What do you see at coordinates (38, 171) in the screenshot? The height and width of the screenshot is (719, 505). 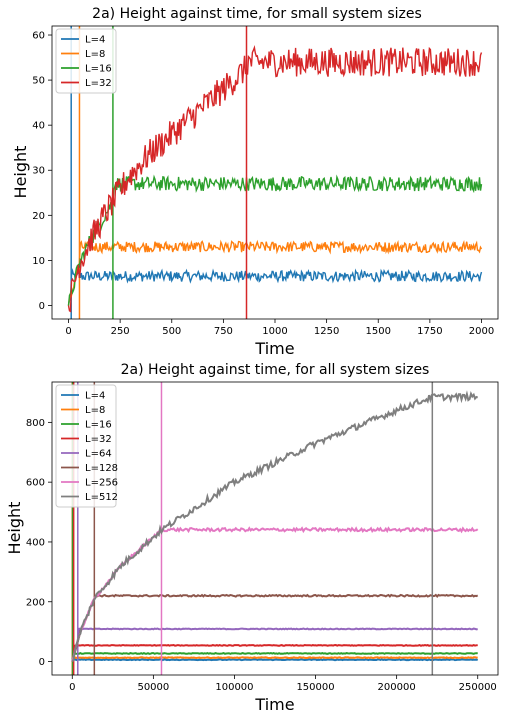 I see `y-tick-label: 30` at bounding box center [38, 171].